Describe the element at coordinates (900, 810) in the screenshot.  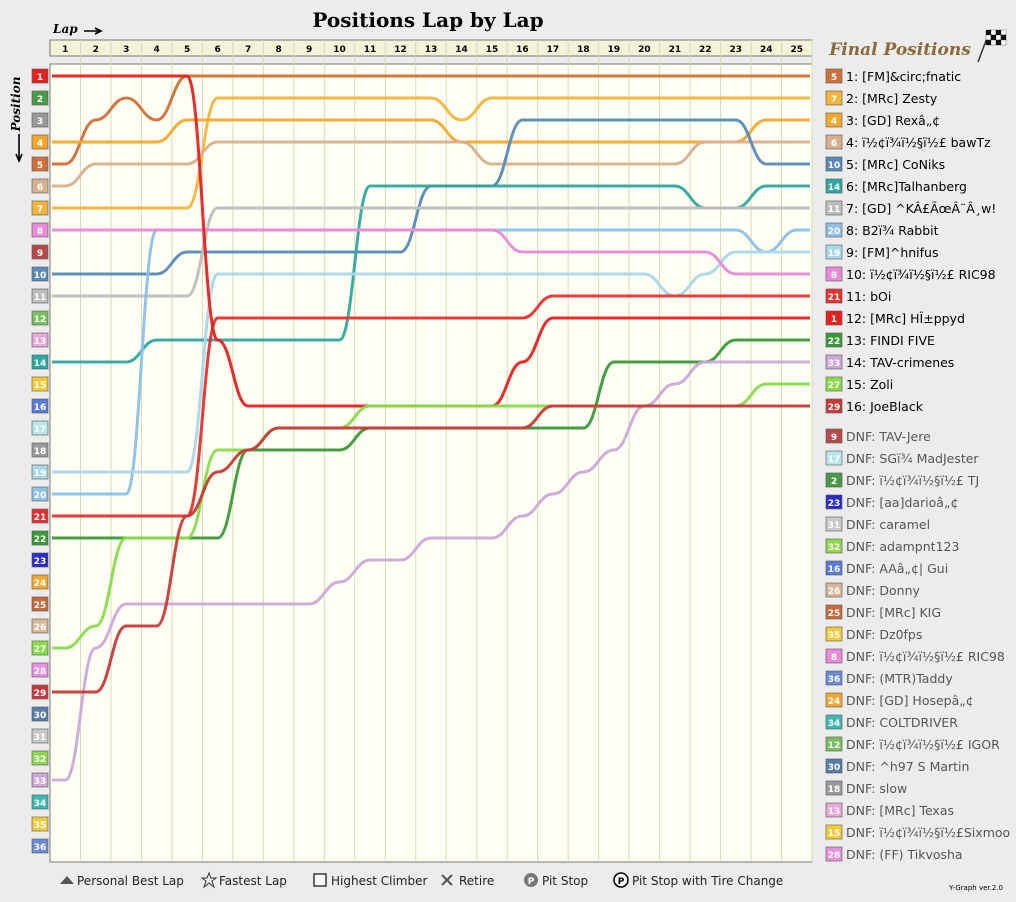
I see `dnf-name: DNF: [MRc] Texas` at that location.